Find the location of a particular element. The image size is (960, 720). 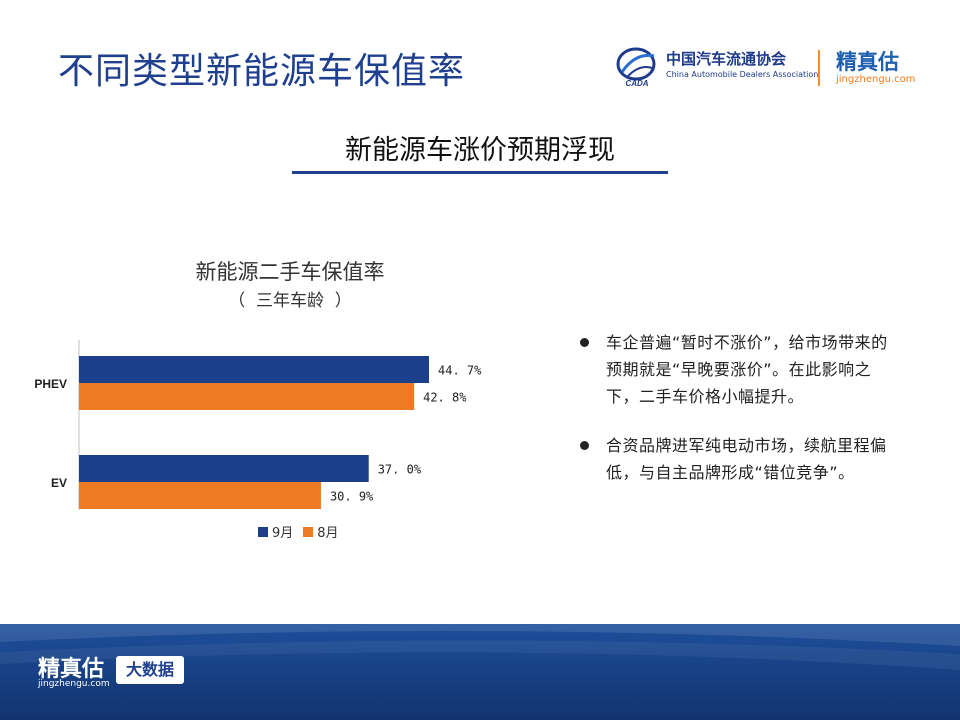

chart-title: 新能源二手车保值率 is located at coordinates (290, 272).